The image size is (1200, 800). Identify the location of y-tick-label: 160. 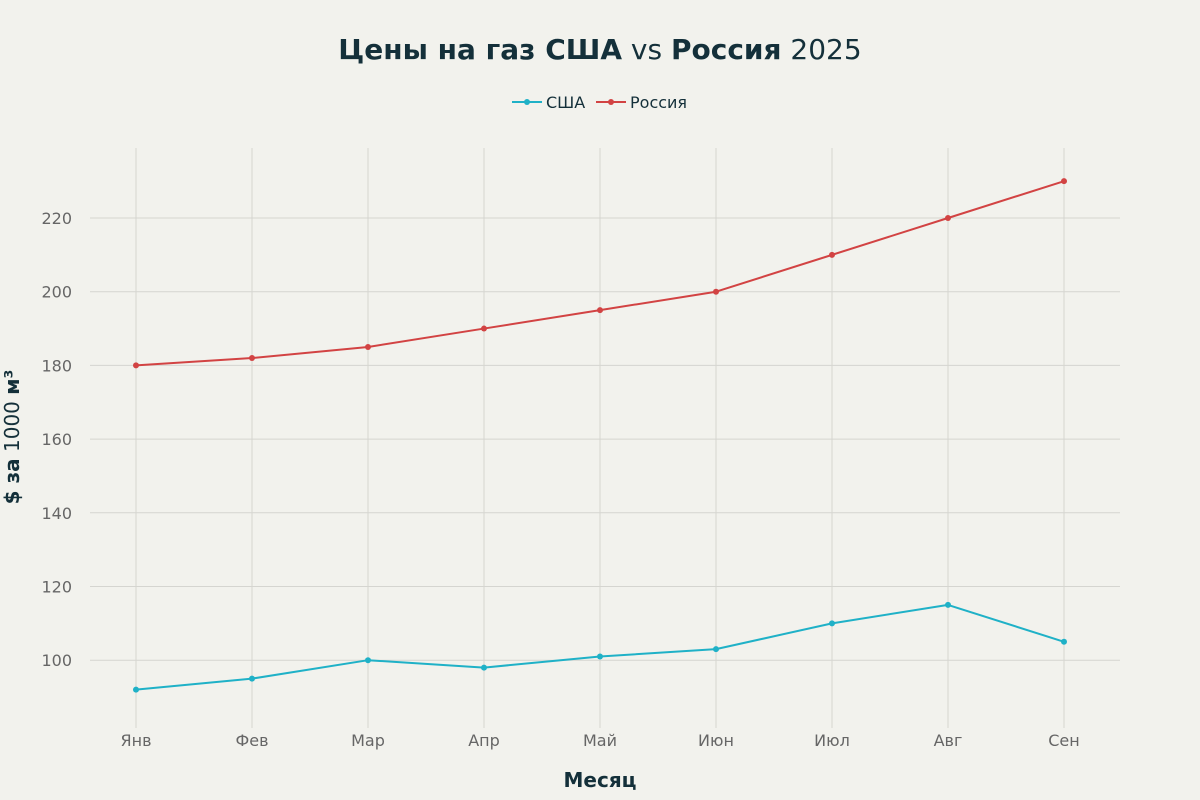
(56, 439).